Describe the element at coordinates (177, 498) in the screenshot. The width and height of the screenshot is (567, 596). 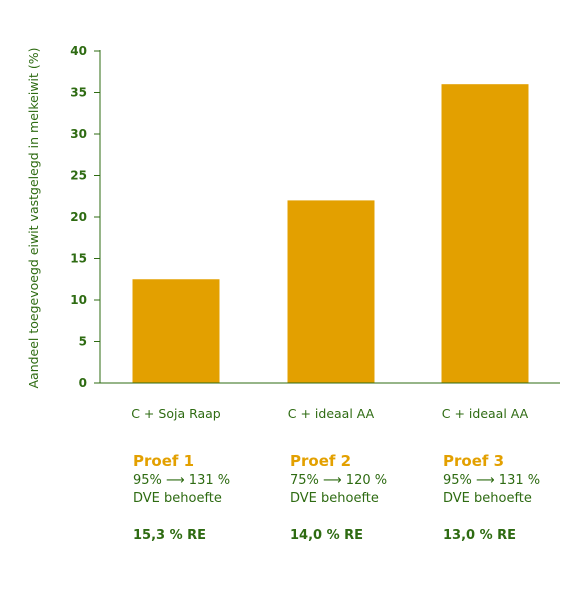
I see `trial-1-dve-label: DVE behoefte` at that location.